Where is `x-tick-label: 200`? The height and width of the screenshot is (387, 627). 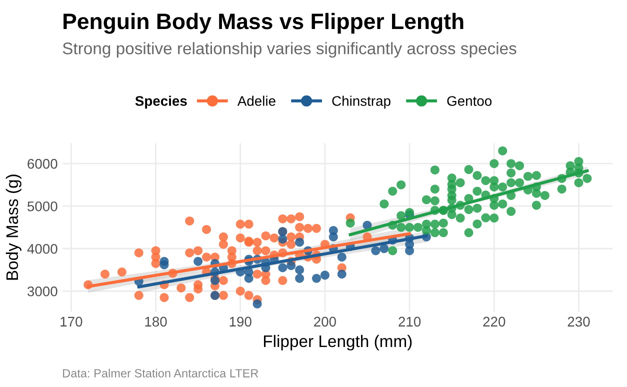 x-tick-label: 200 is located at coordinates (325, 321).